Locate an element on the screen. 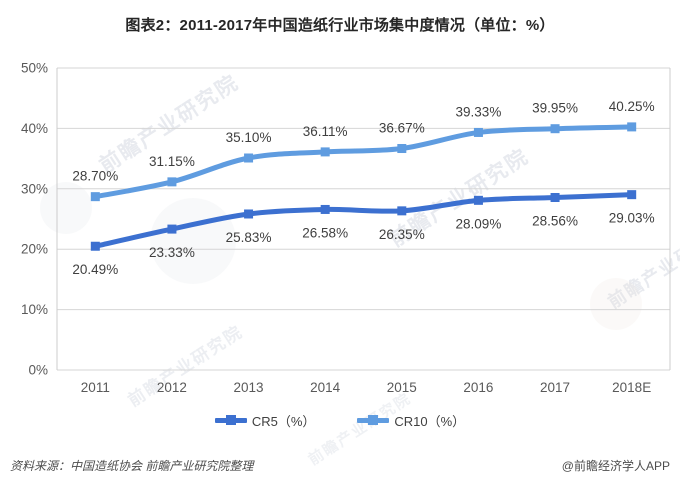 The width and height of the screenshot is (680, 483). data-label: 29.03% is located at coordinates (632, 218).